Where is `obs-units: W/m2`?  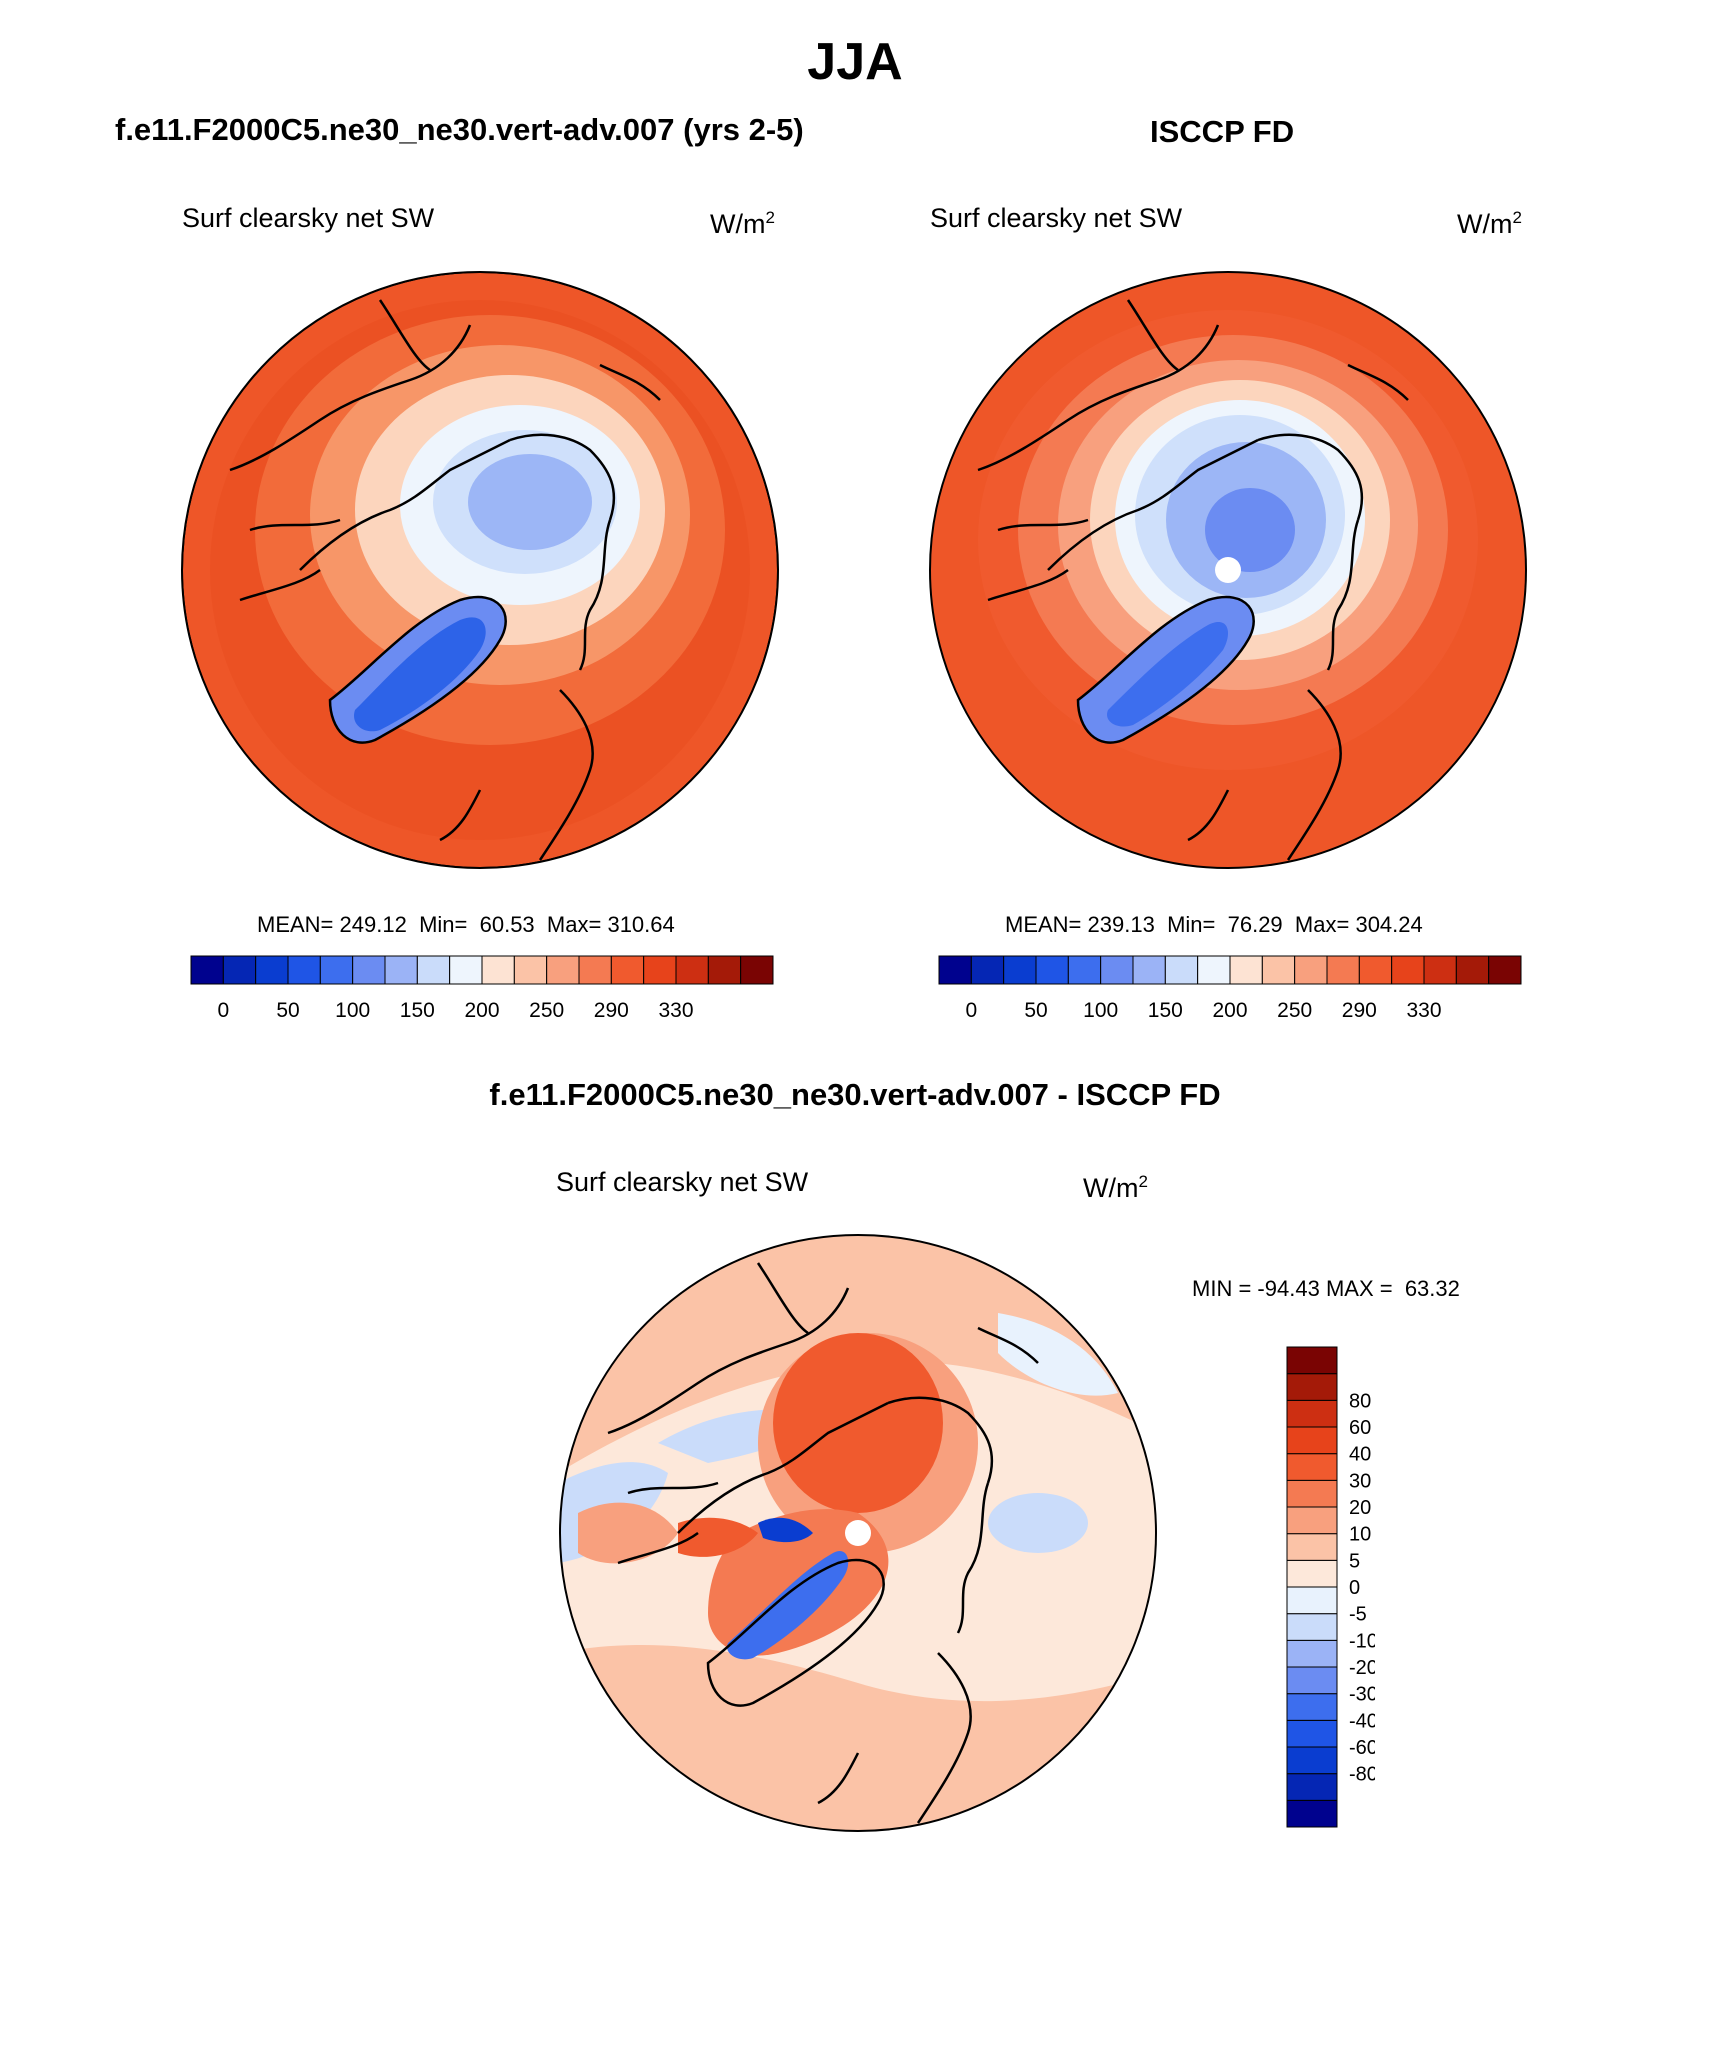 obs-units: W/m2 is located at coordinates (1489, 223).